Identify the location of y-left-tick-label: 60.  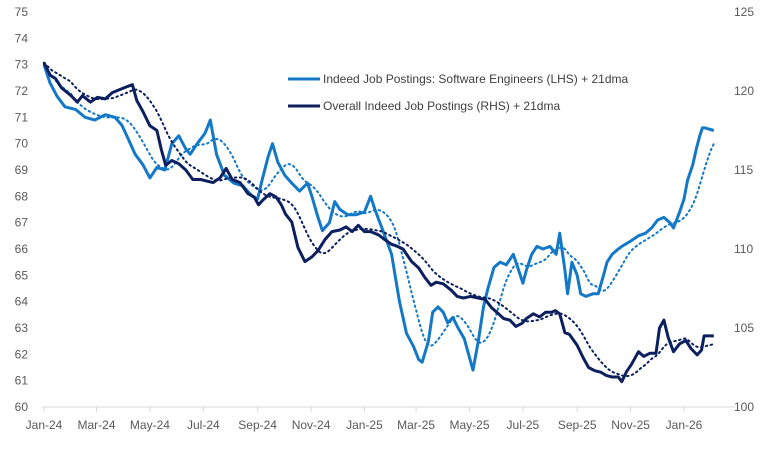
(22, 407).